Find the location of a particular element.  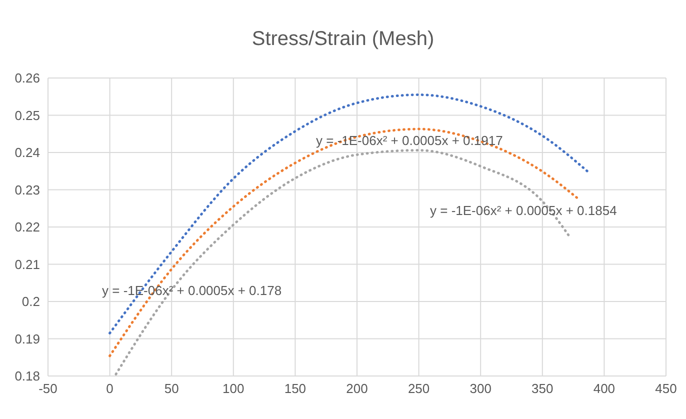

x-tick-label: 50 is located at coordinates (171, 388).